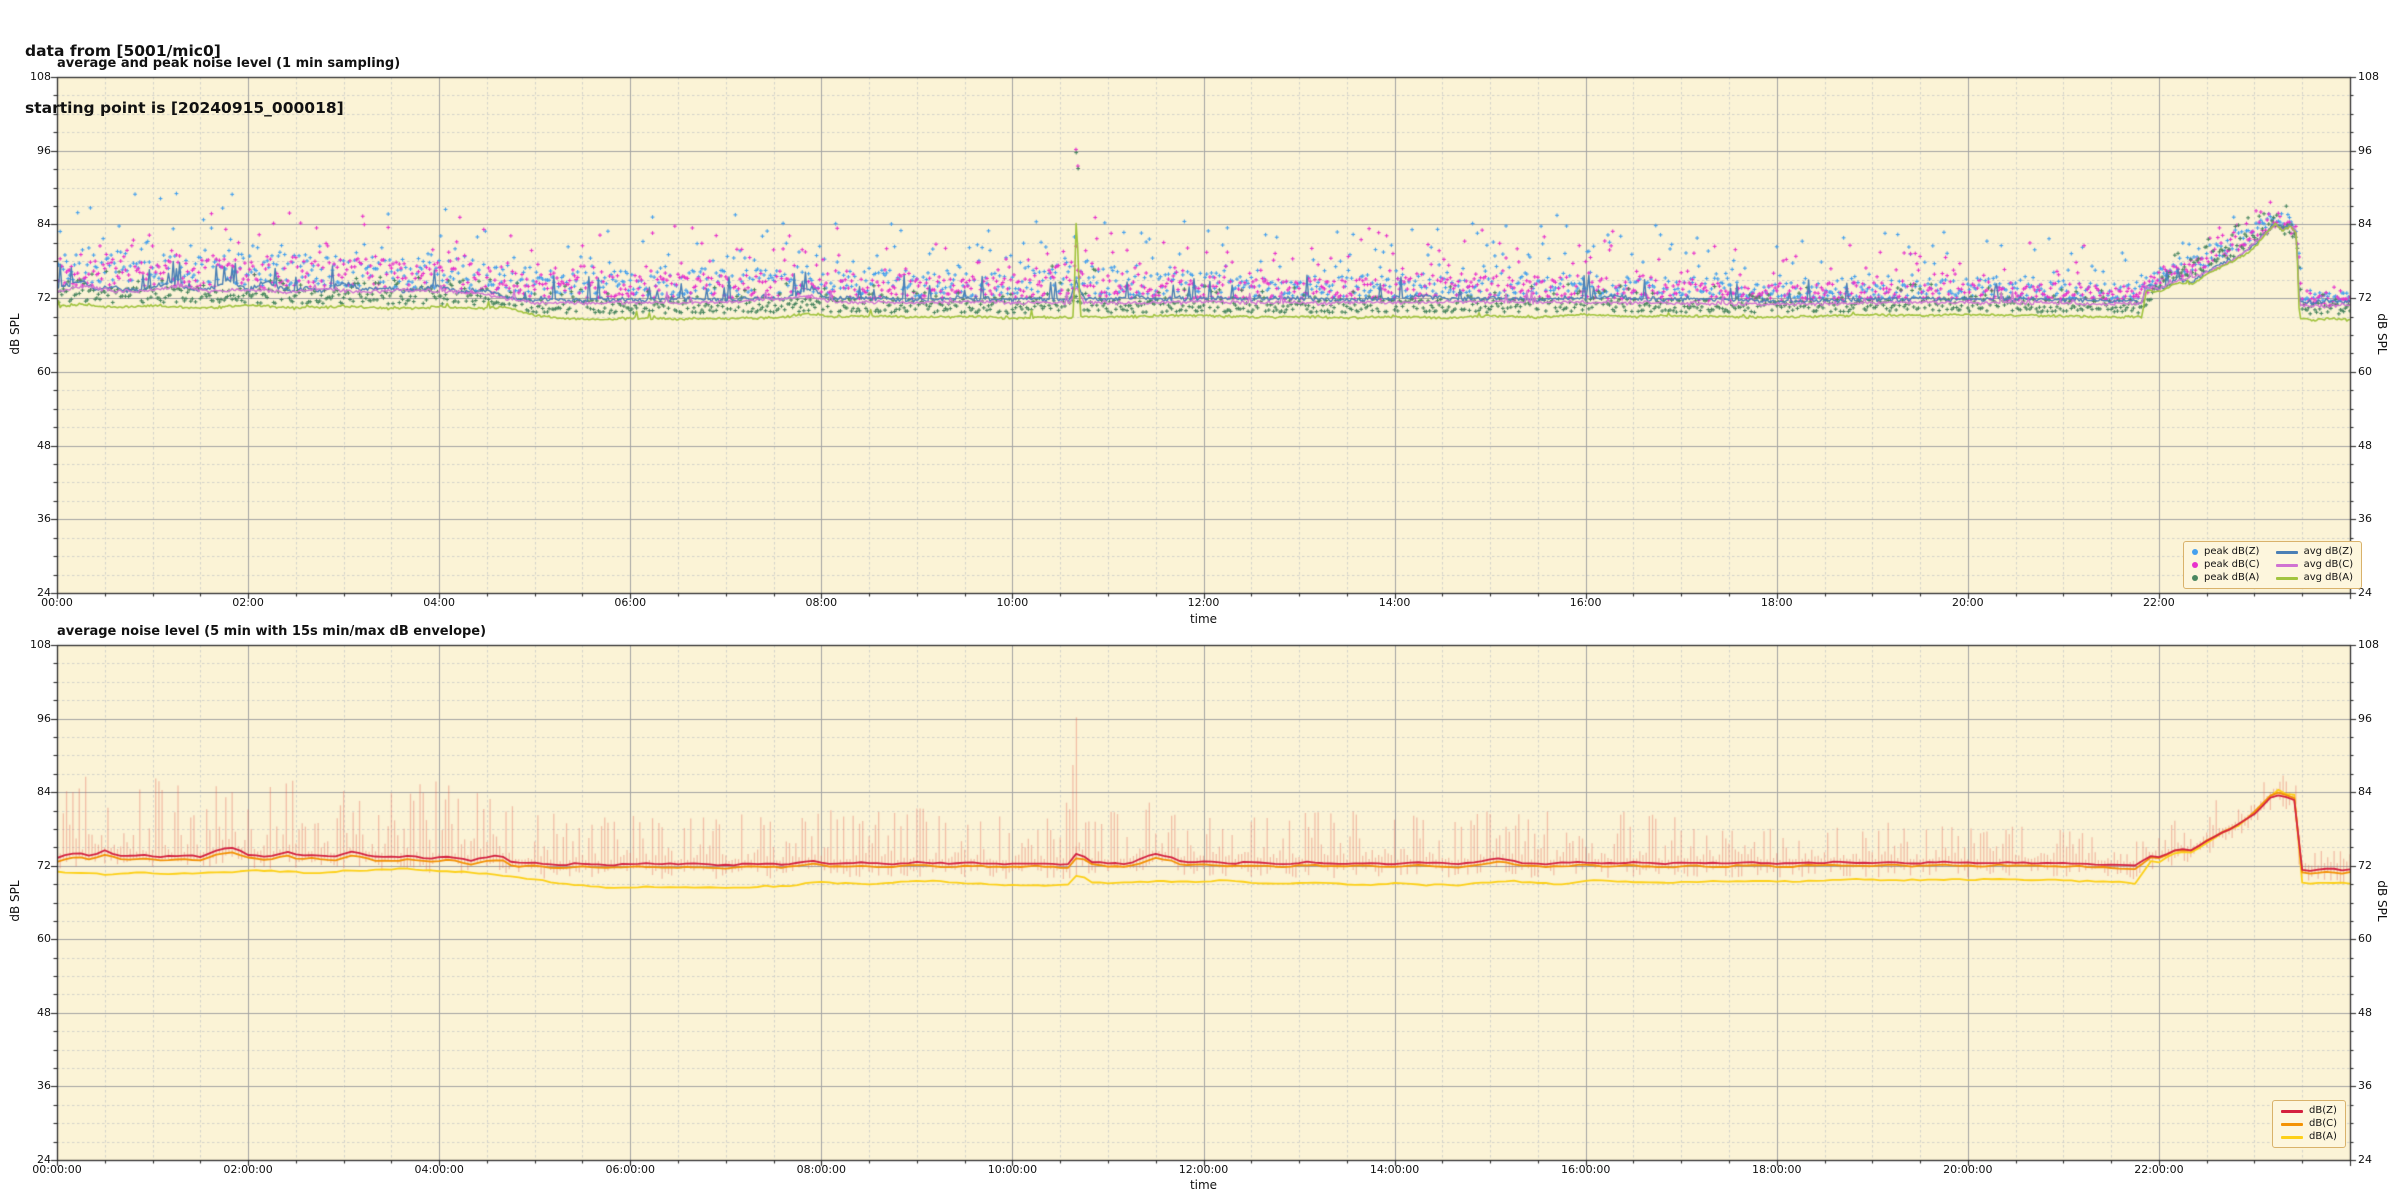 This screenshot has width=2400, height=1200. I want to click on chart1-y-tick-label-right: 48, so click(2365, 445).